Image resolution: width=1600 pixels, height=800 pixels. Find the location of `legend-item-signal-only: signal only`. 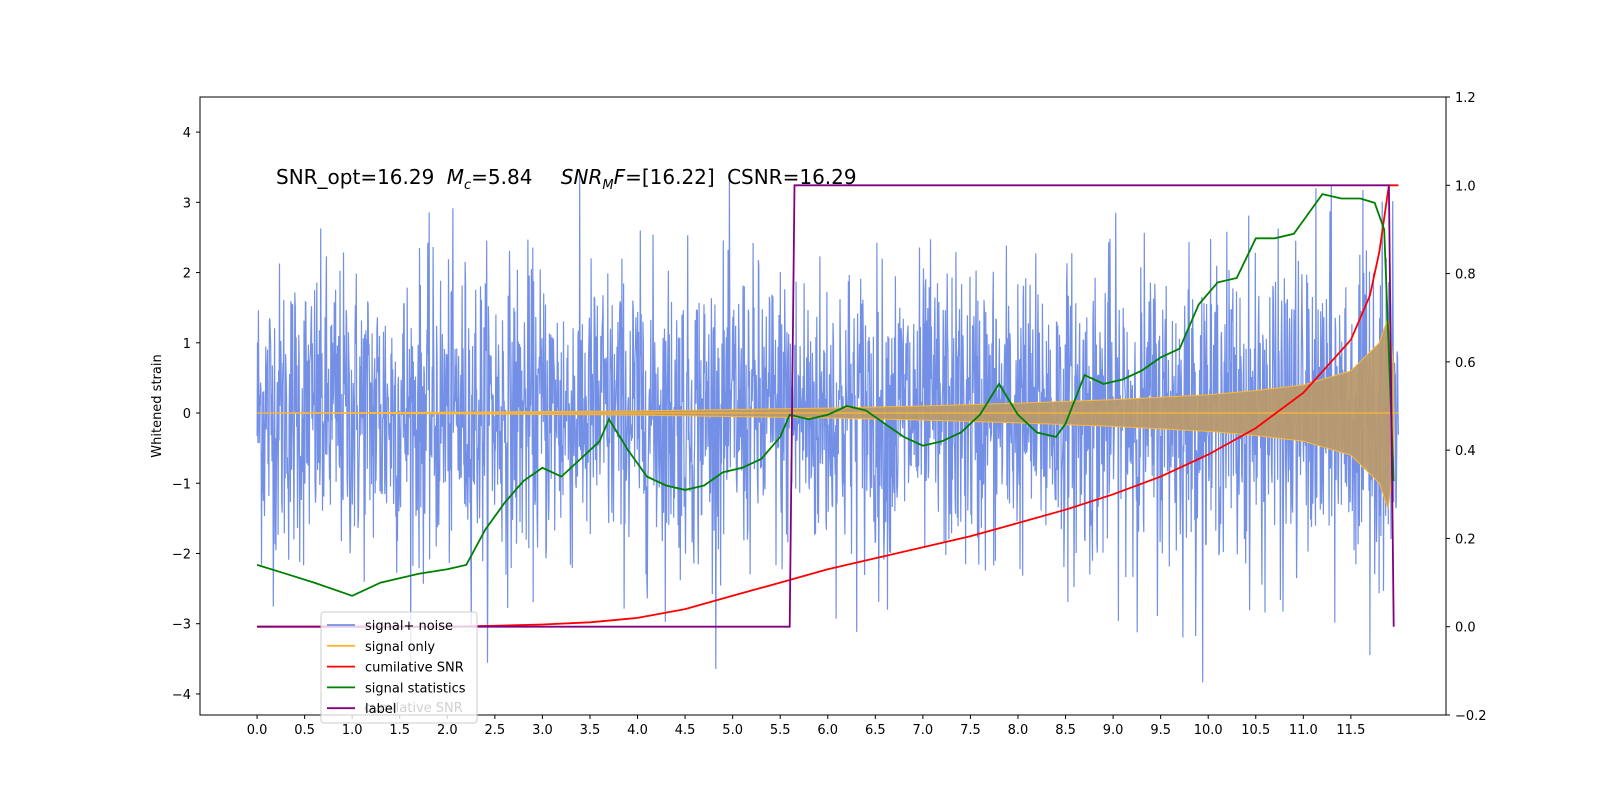

legend-item-signal-only: signal only is located at coordinates (381, 647).